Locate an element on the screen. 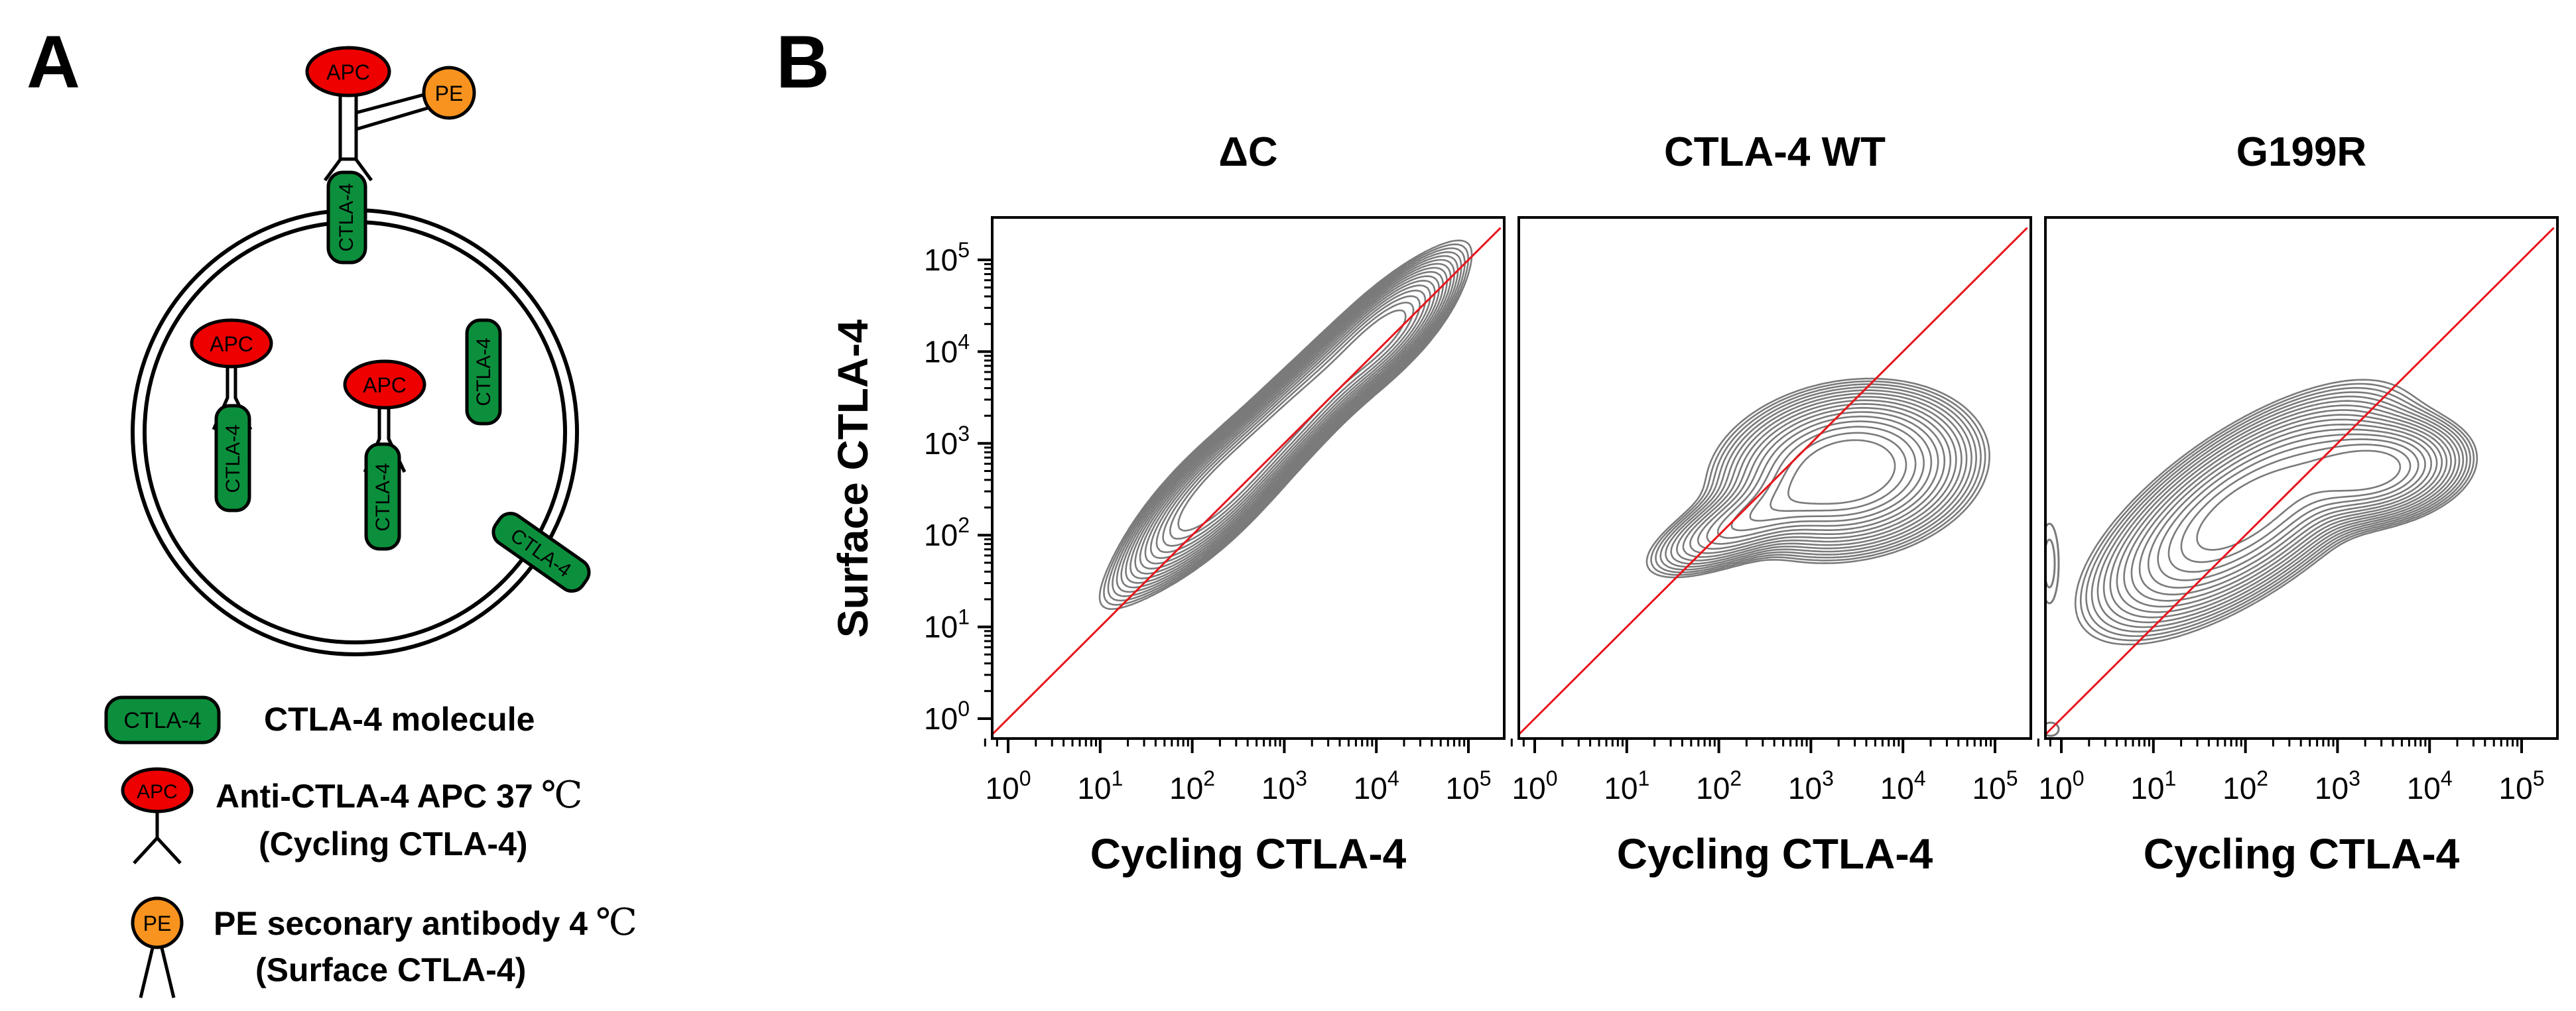 The height and width of the screenshot is (1011, 2576). plot-title: ΔC is located at coordinates (1248, 152).